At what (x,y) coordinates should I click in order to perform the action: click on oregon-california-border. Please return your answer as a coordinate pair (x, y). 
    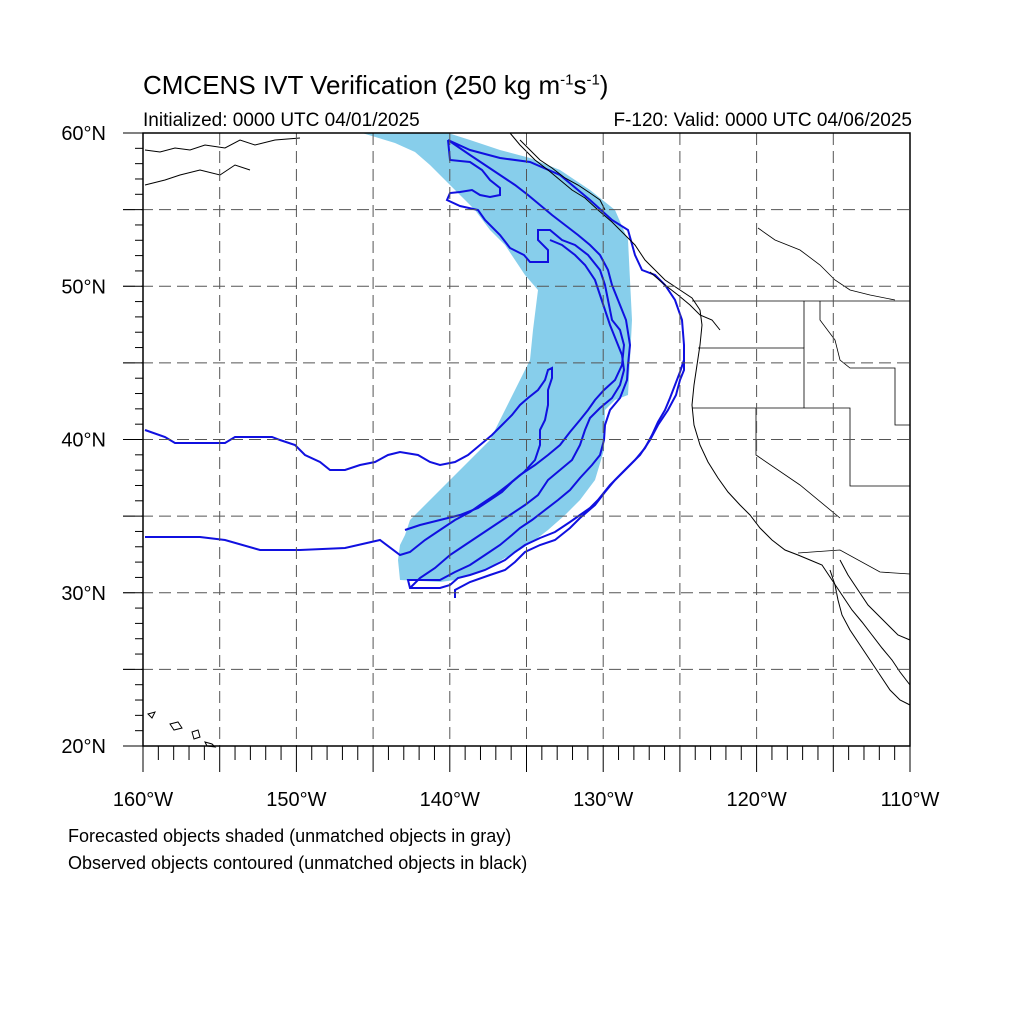
    Looking at the image, I should click on (801, 447).